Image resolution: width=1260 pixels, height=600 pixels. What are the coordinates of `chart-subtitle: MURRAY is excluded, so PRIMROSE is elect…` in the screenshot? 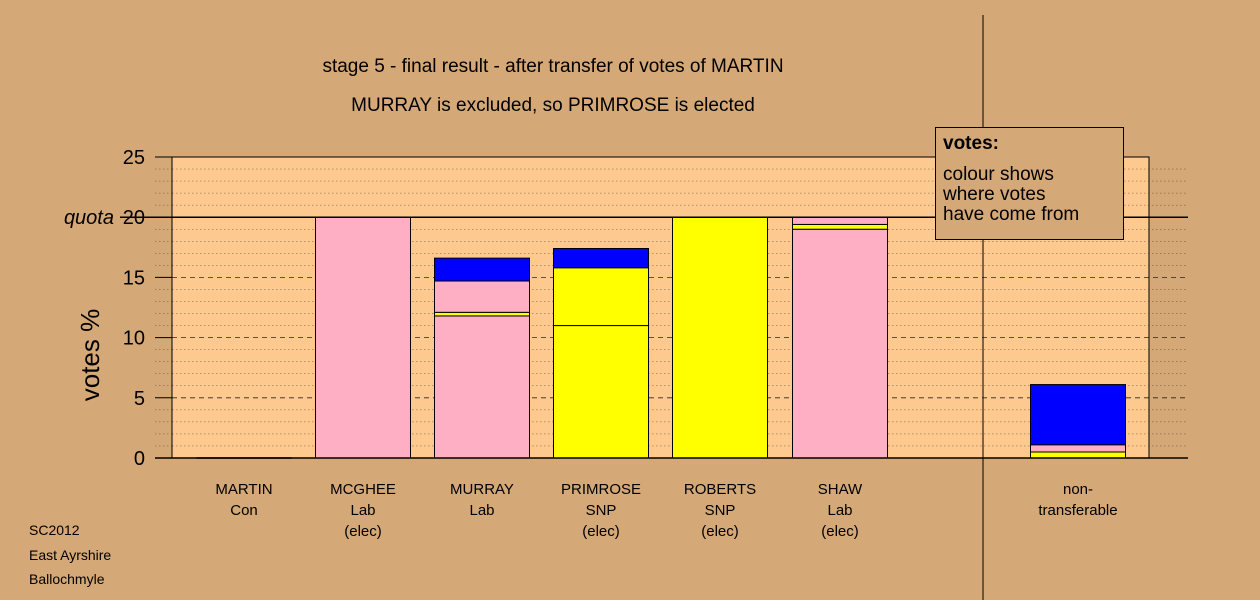 It's located at (553, 105).